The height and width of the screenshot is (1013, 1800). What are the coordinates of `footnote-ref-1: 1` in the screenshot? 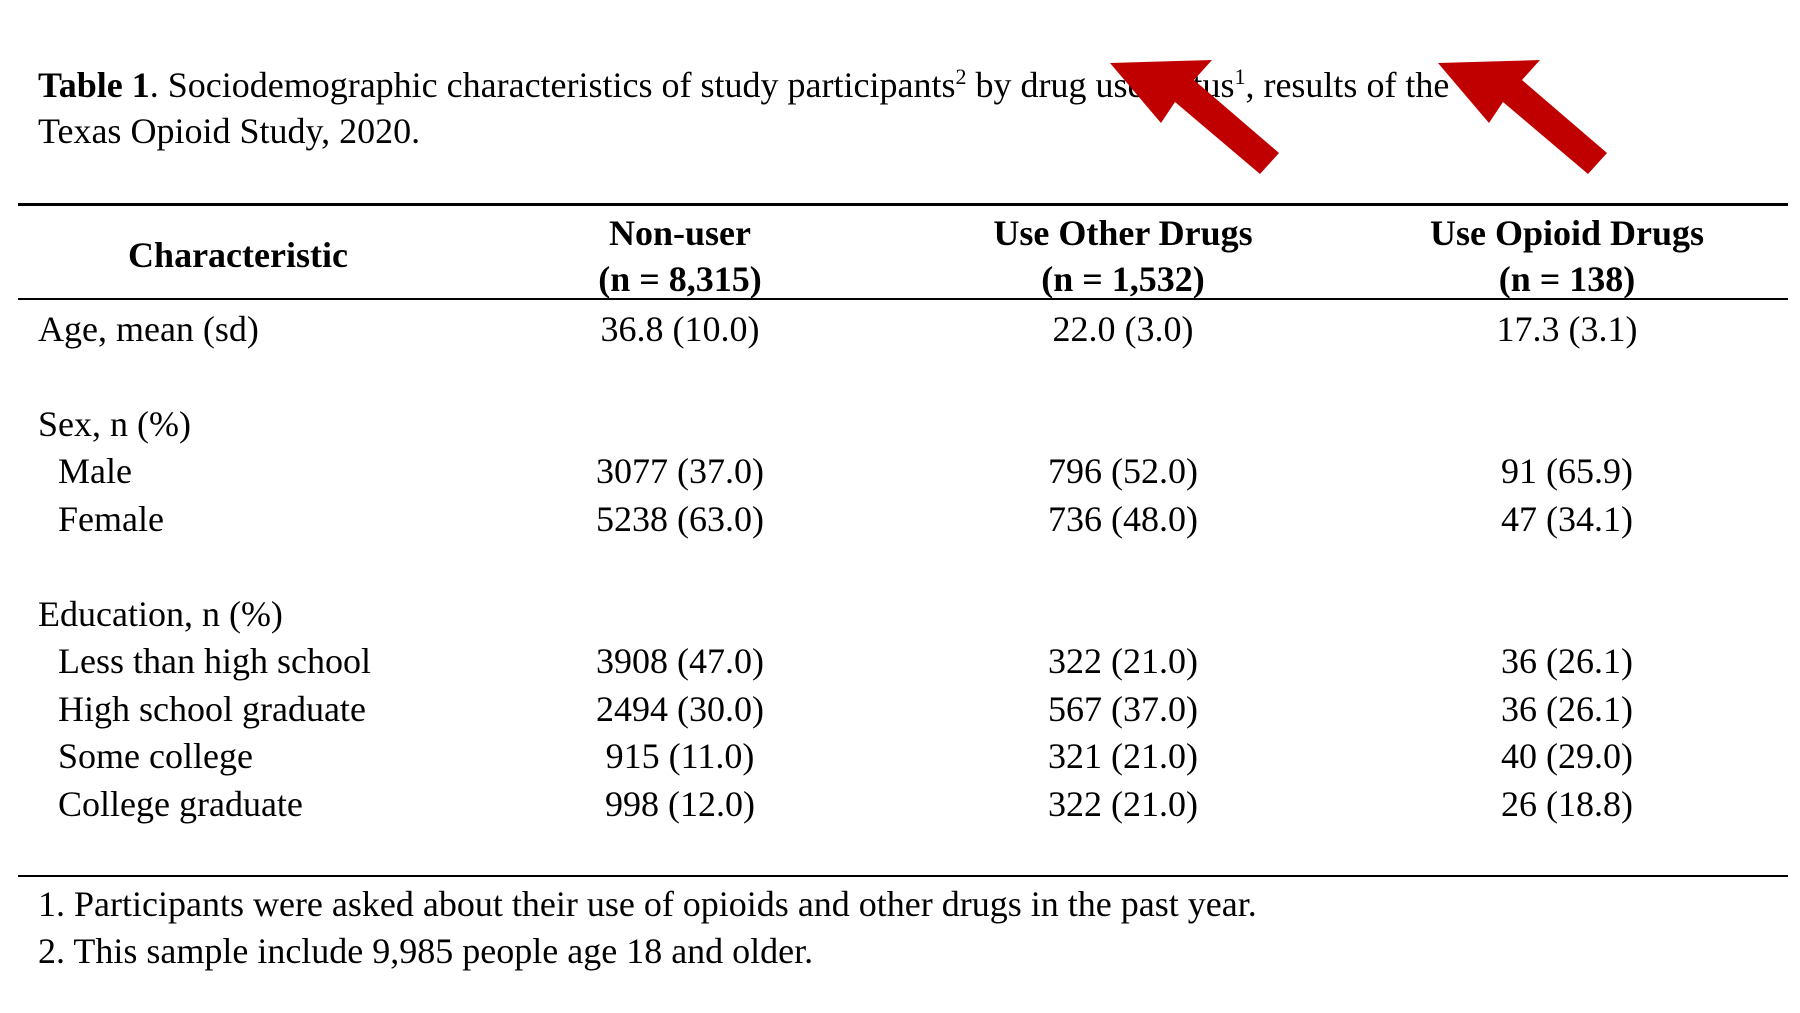 It's located at (1240, 76).